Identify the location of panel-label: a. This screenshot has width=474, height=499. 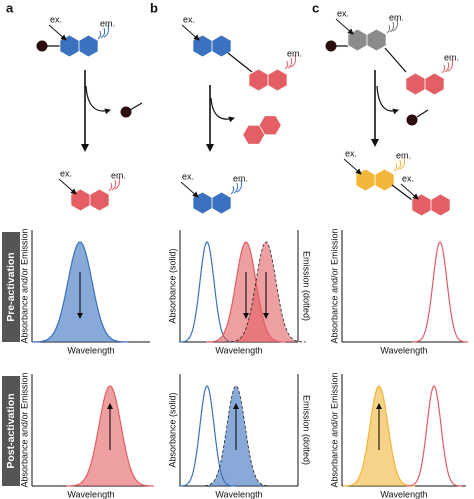
(10, 7).